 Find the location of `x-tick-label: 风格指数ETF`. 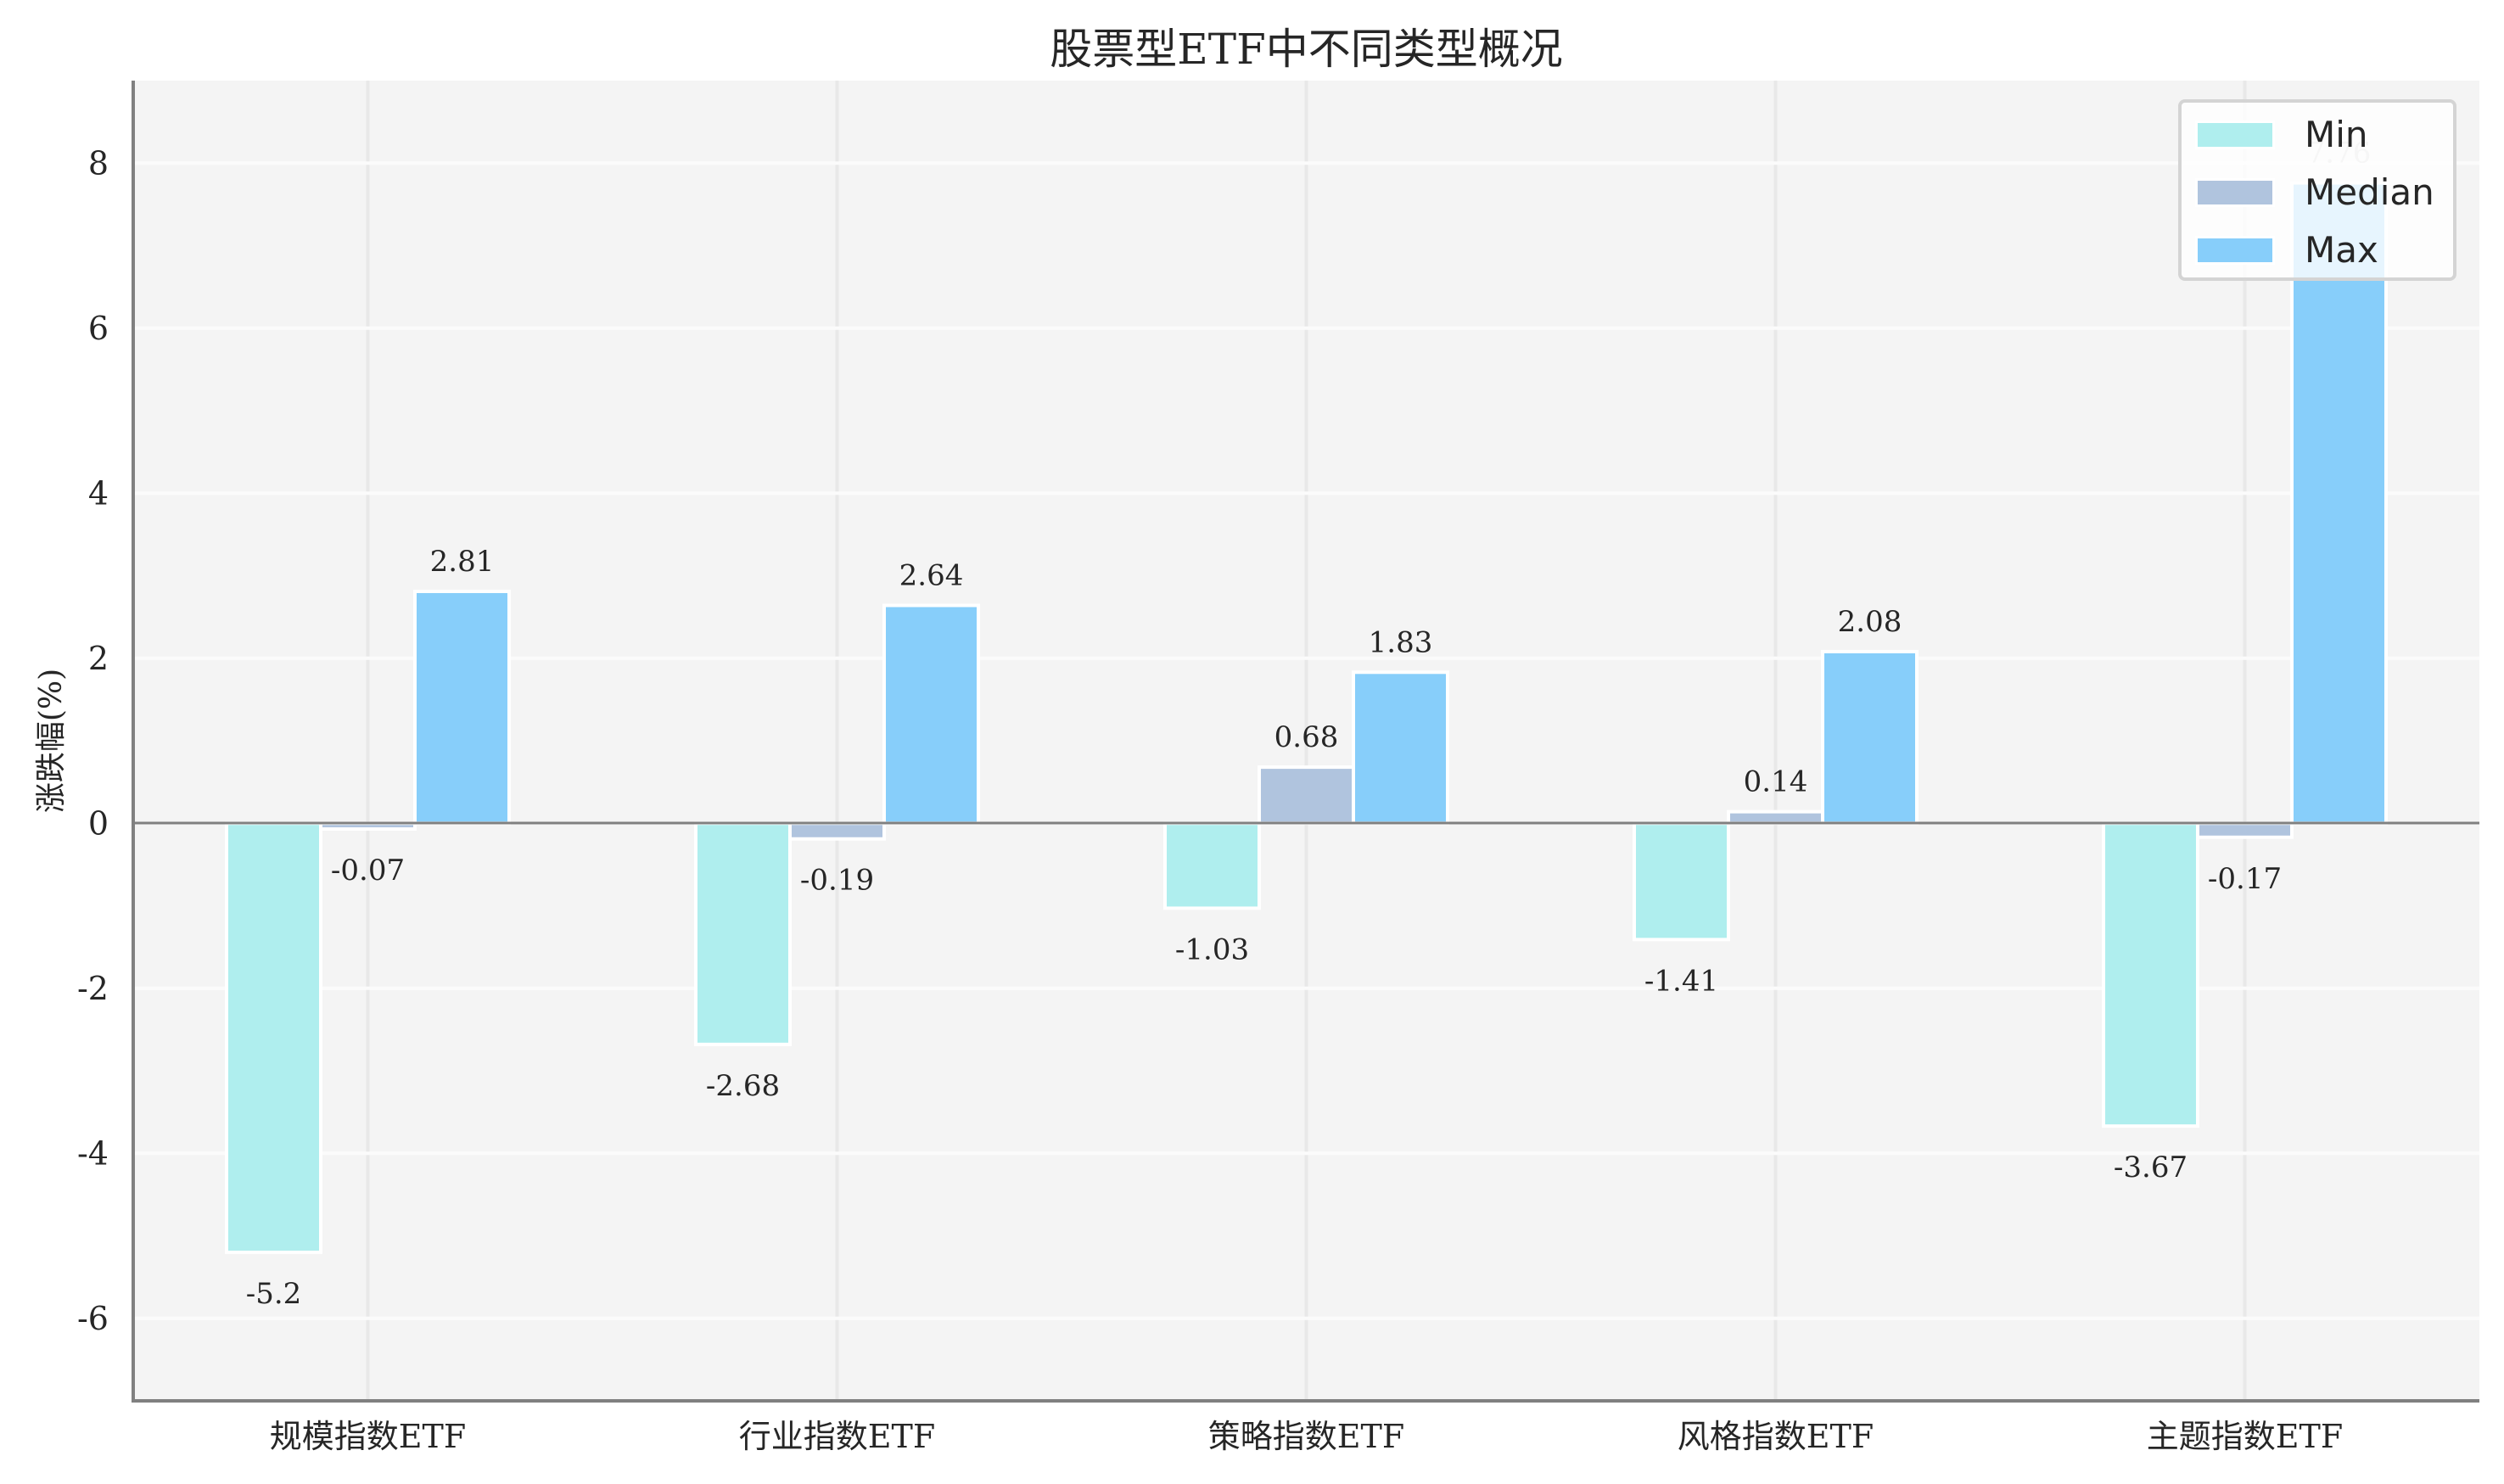

x-tick-label: 风格指数ETF is located at coordinates (1776, 1436).